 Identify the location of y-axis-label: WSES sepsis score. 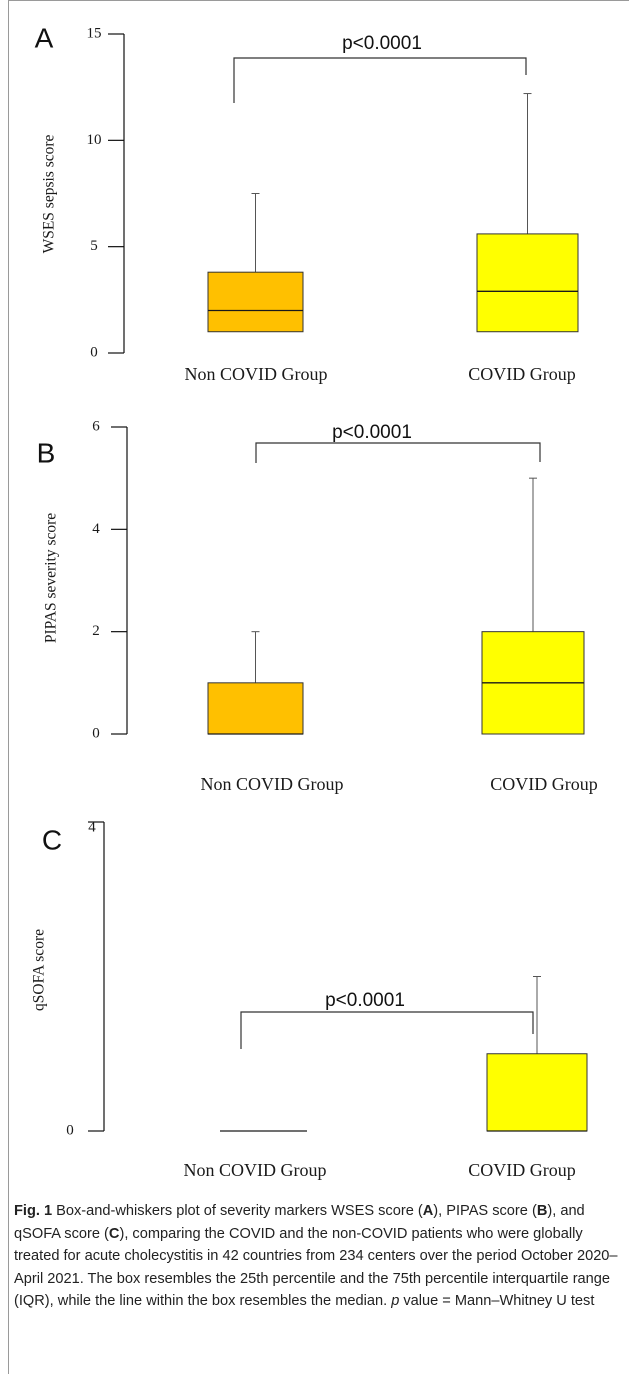
(49, 193).